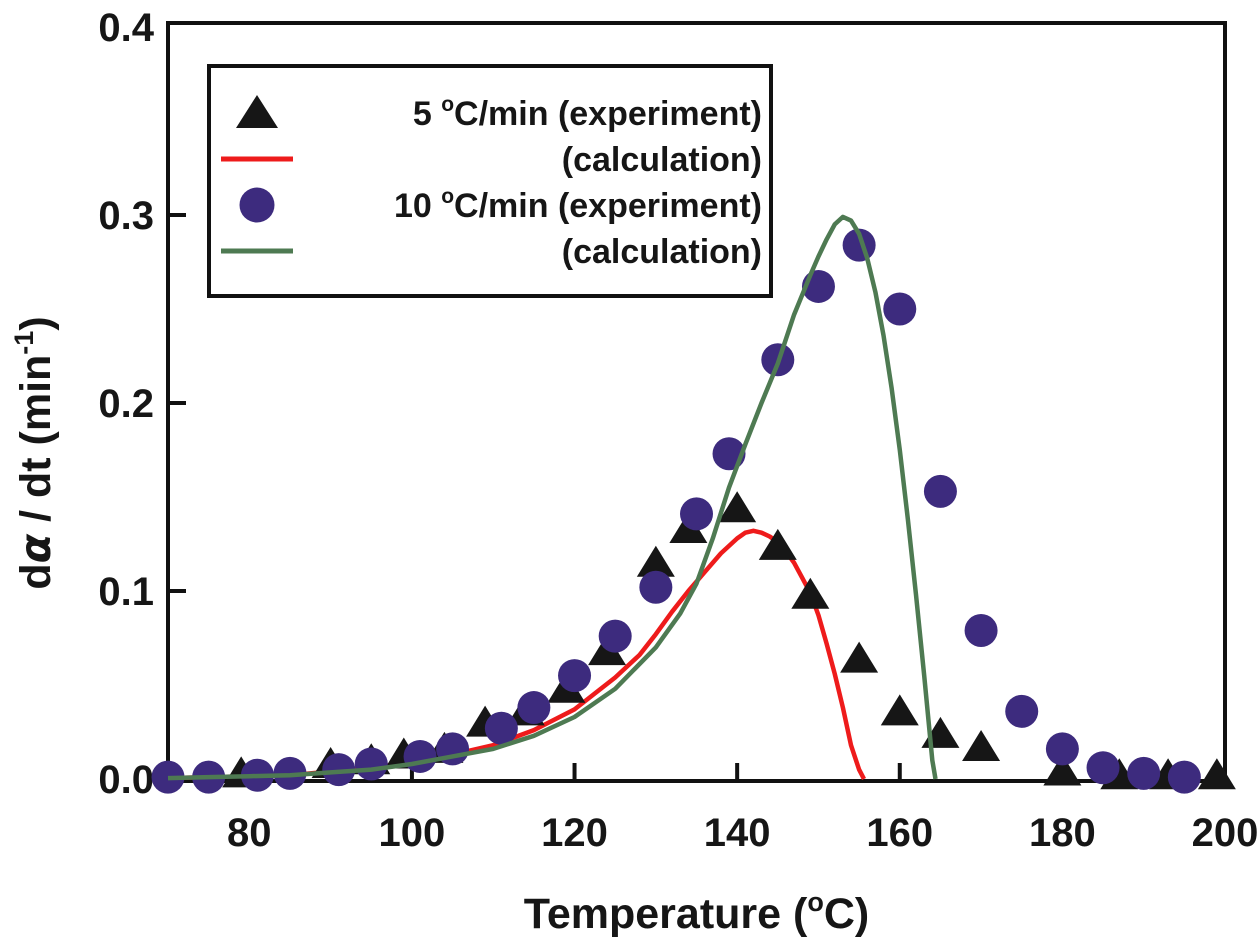 The width and height of the screenshot is (1260, 946). Describe the element at coordinates (412, 833) in the screenshot. I see `x-tick-label: 100` at that location.